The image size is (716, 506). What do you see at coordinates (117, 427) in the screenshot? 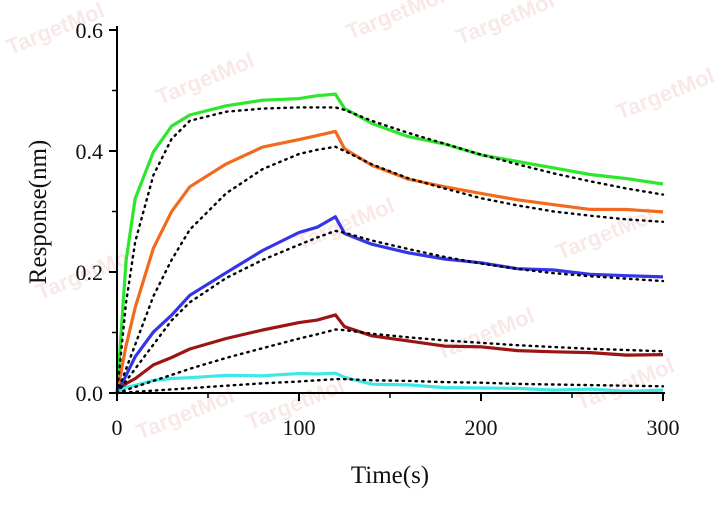
I see `x-tick-label: 0` at bounding box center [117, 427].